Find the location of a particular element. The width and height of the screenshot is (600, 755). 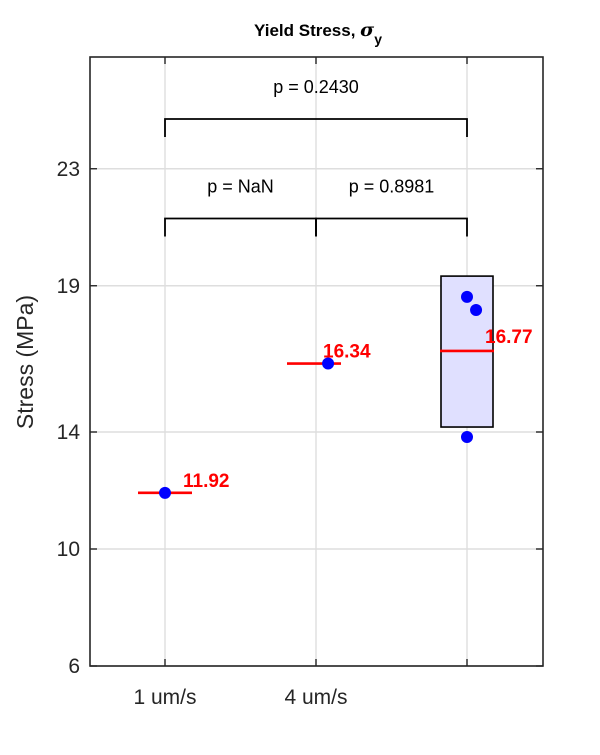

x-tick-label: 4 um/s is located at coordinates (315, 697).